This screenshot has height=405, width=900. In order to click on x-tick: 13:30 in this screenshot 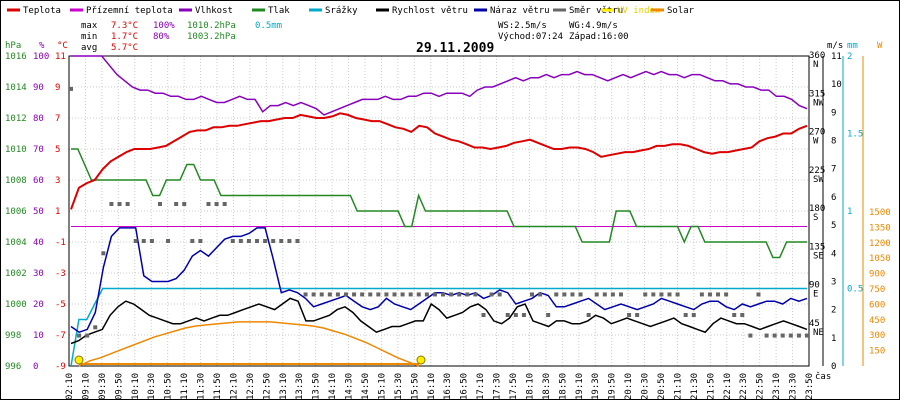, I will do `click(300, 386)`.